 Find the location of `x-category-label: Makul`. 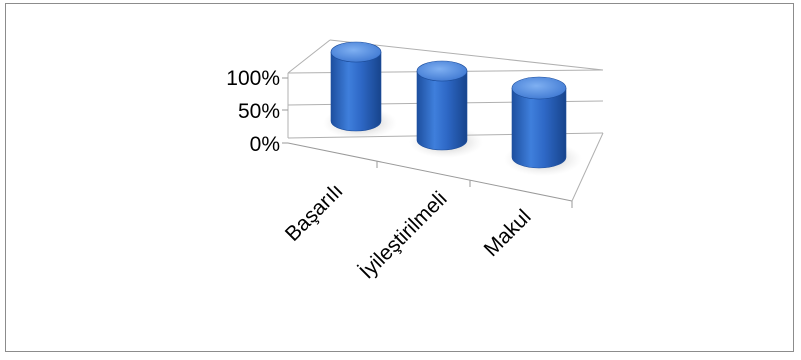

x-category-label: Makul is located at coordinates (508, 233).